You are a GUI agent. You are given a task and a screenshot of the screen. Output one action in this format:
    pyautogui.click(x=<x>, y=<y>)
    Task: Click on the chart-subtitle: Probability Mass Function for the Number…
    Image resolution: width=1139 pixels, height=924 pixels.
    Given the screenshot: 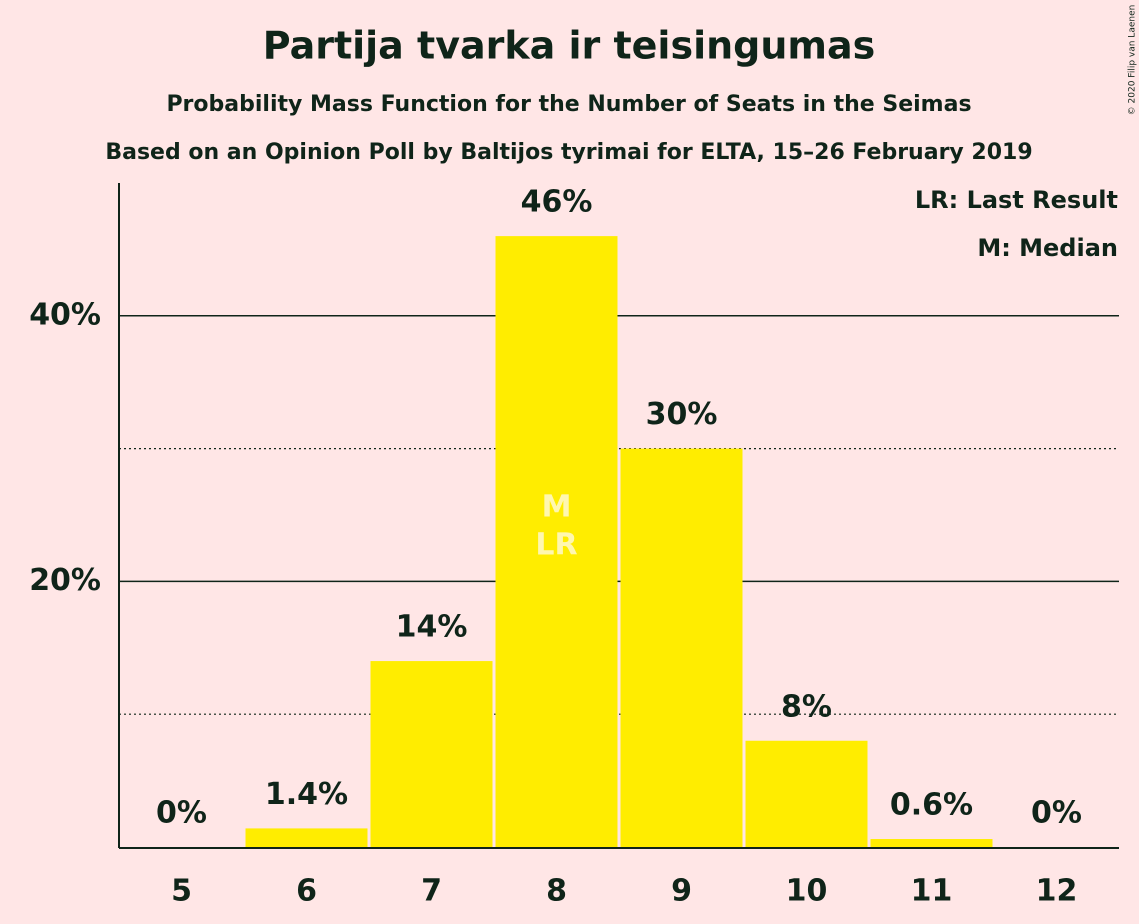 What is the action you would take?
    pyautogui.click(x=568, y=104)
    